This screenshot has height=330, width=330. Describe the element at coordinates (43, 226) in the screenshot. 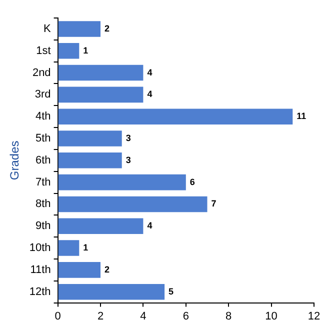

I see `y-tick-label: 9th` at that location.